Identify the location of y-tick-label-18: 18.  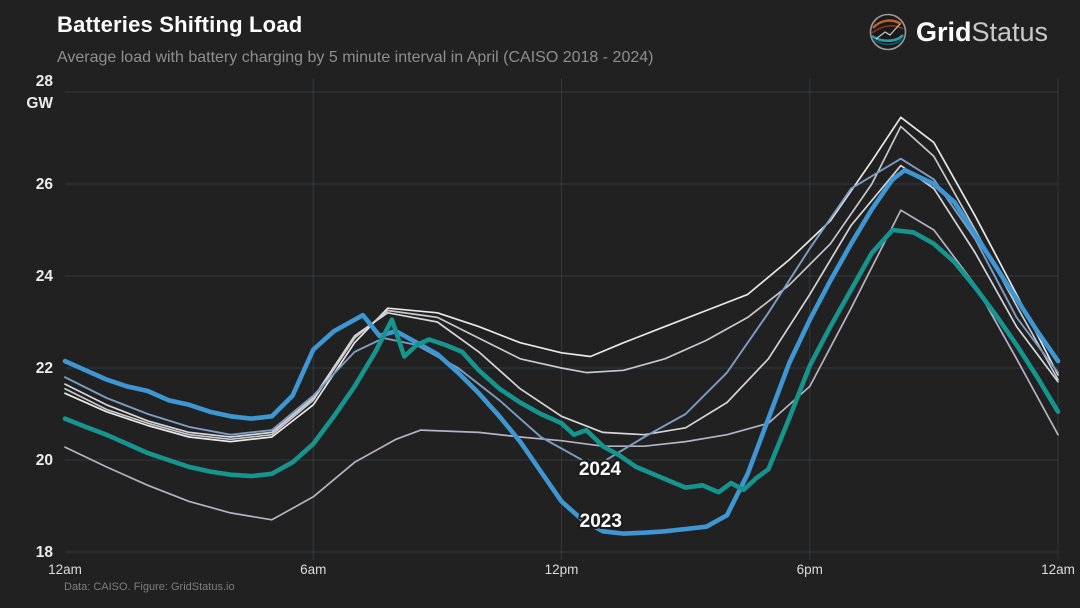
(45, 552).